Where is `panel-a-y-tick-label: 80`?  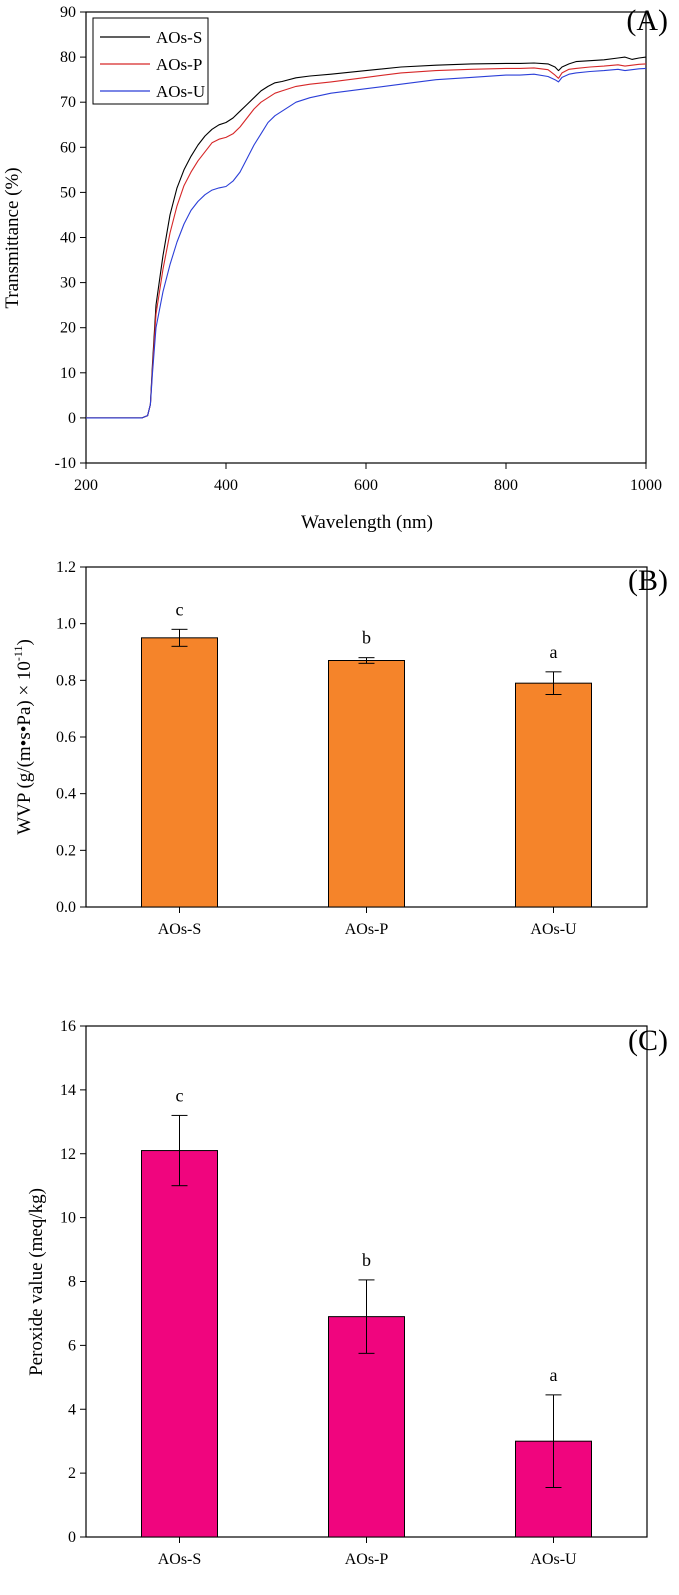 panel-a-y-tick-label: 80 is located at coordinates (68, 57).